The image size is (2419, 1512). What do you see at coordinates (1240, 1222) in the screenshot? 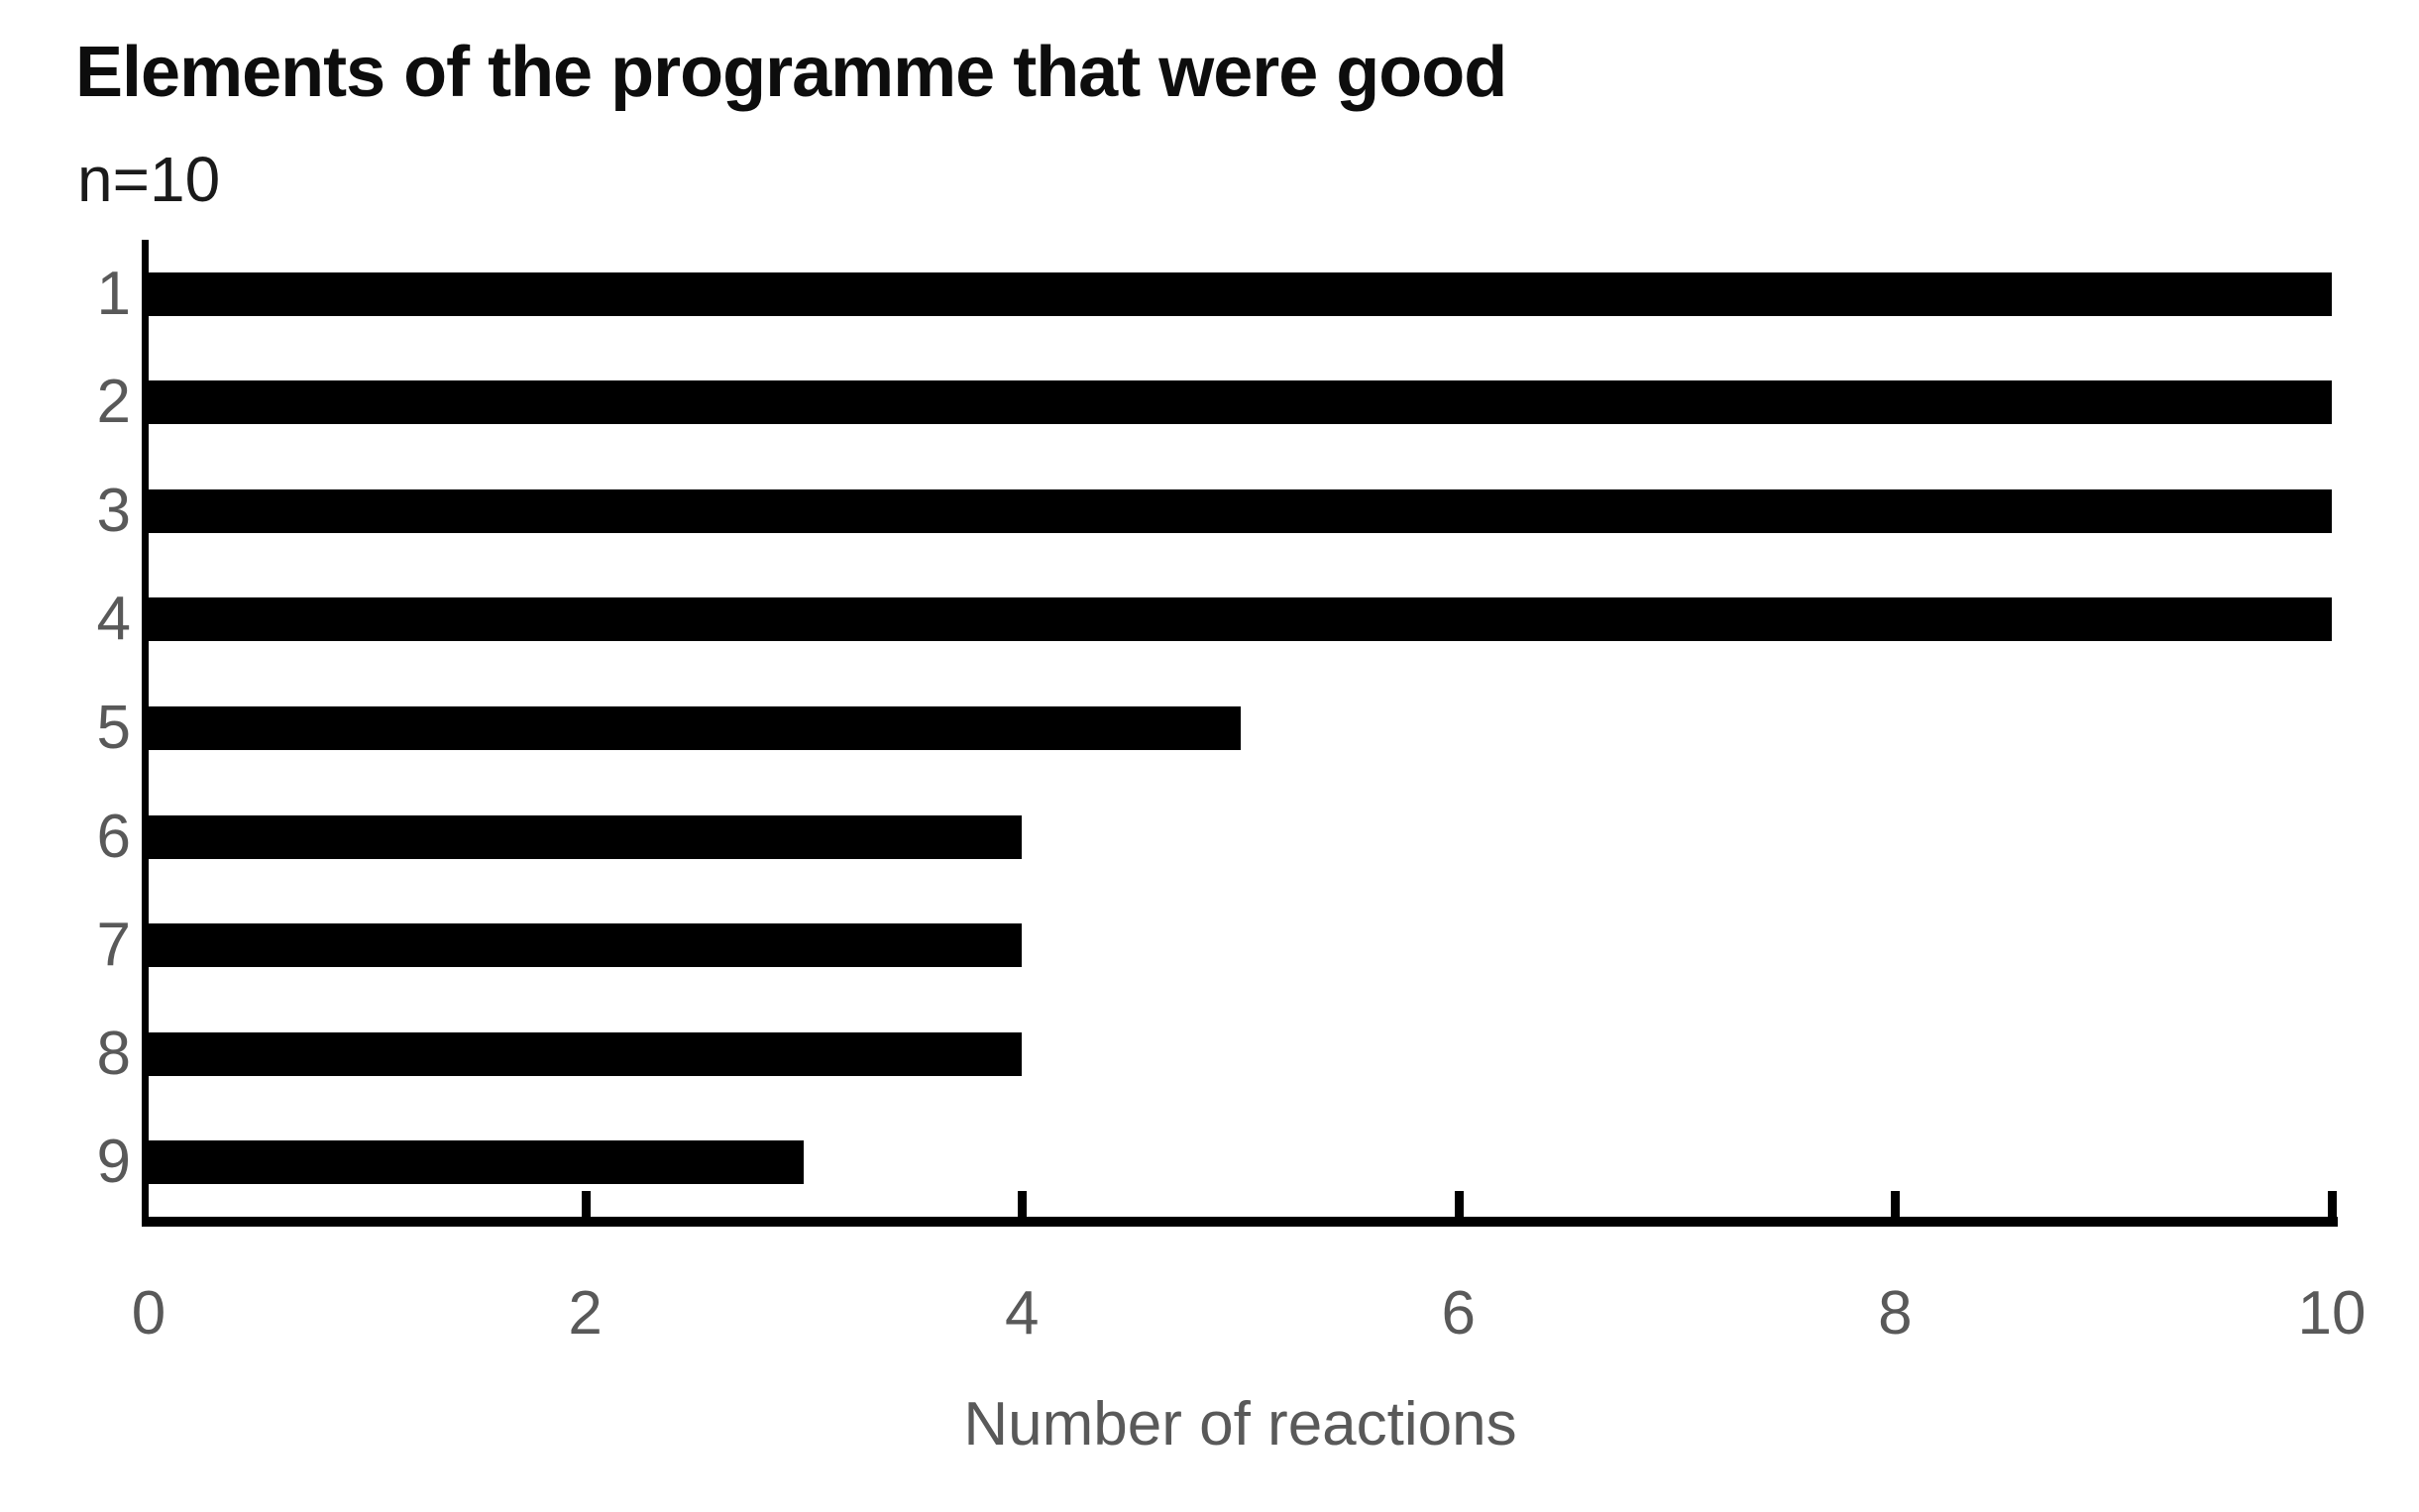
I see `x-axis-line` at bounding box center [1240, 1222].